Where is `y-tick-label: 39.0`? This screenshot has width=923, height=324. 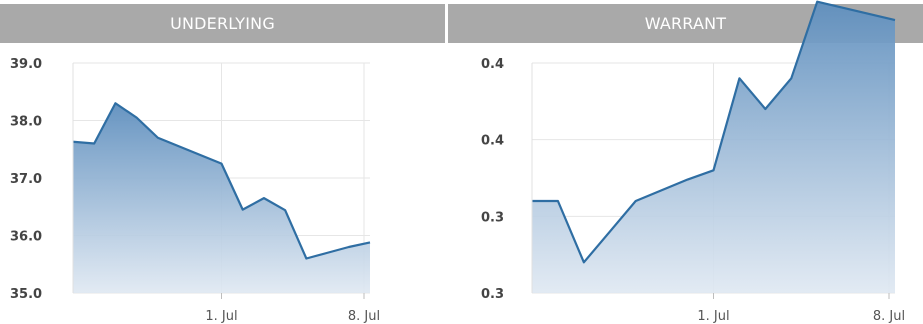 y-tick-label: 39.0 is located at coordinates (26, 64).